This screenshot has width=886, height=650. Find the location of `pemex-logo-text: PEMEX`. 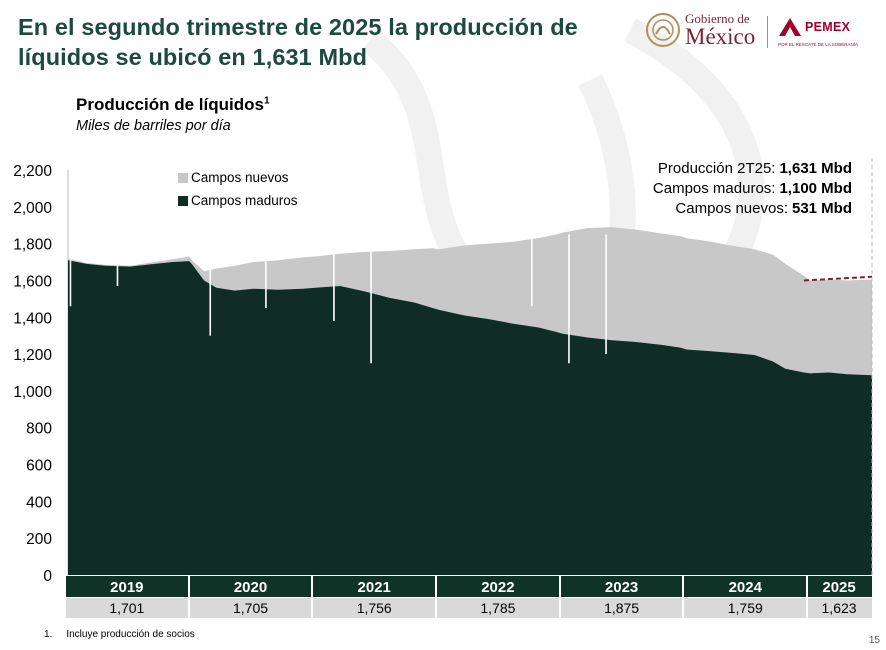

pemex-logo-text: PEMEX is located at coordinates (828, 27).